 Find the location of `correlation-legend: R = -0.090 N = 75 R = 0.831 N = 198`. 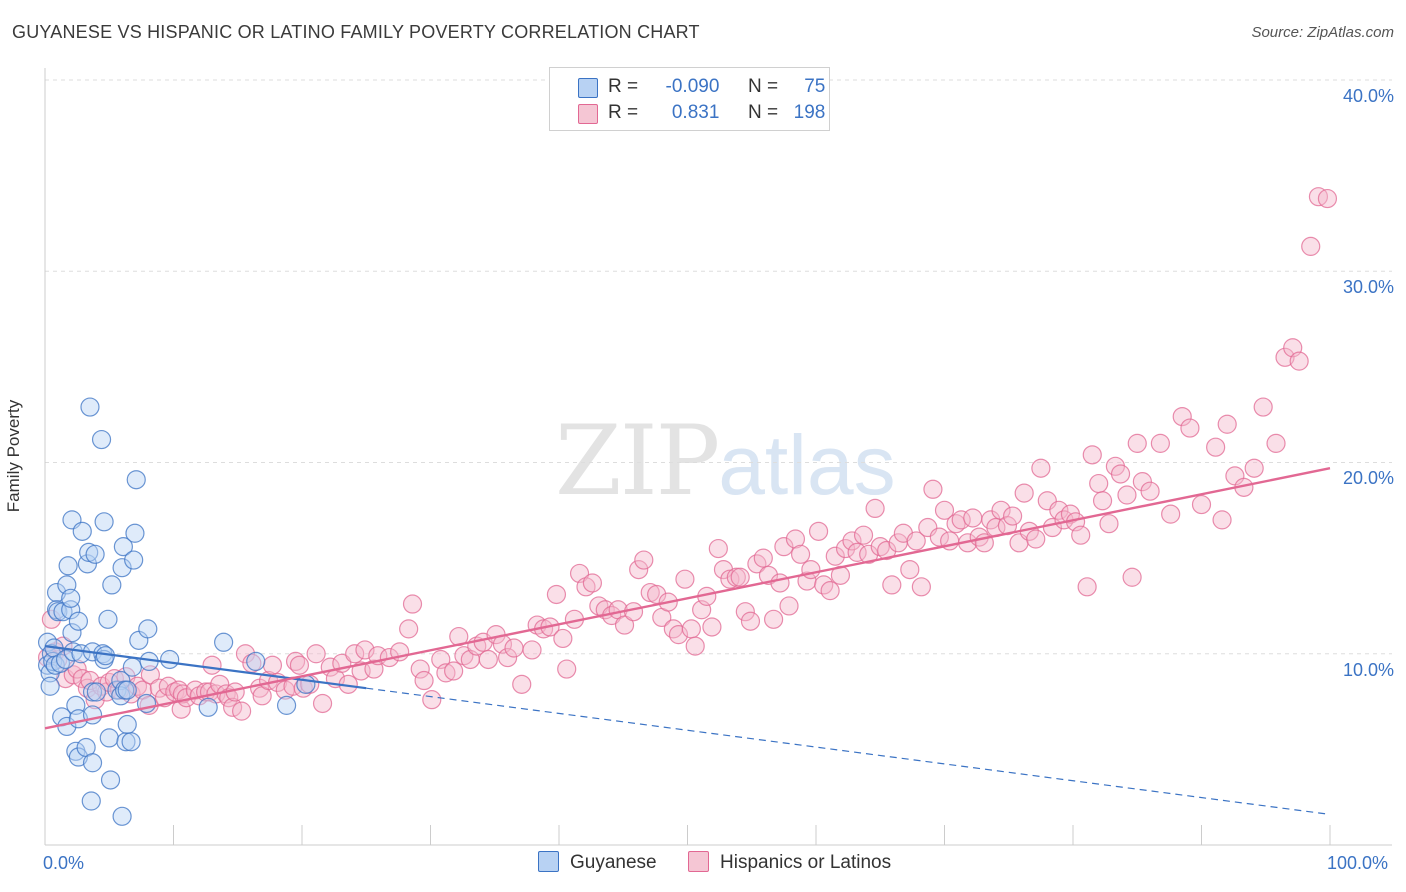

correlation-legend: R = -0.090 N = 75 R = 0.831 N = 198 is located at coordinates (689, 99).